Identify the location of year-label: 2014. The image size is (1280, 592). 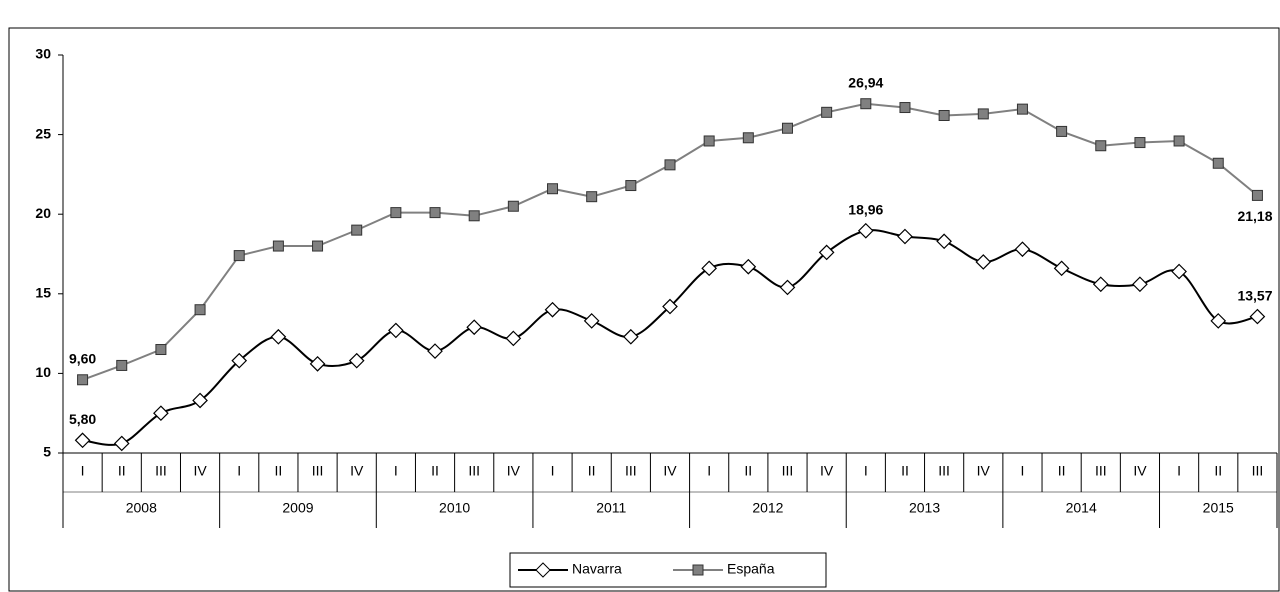
(1081, 508).